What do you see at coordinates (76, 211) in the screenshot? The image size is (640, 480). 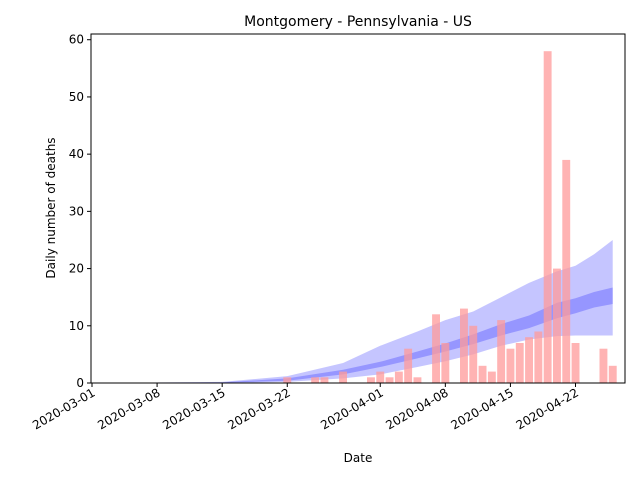 I see `y-tick-label: 30` at bounding box center [76, 211].